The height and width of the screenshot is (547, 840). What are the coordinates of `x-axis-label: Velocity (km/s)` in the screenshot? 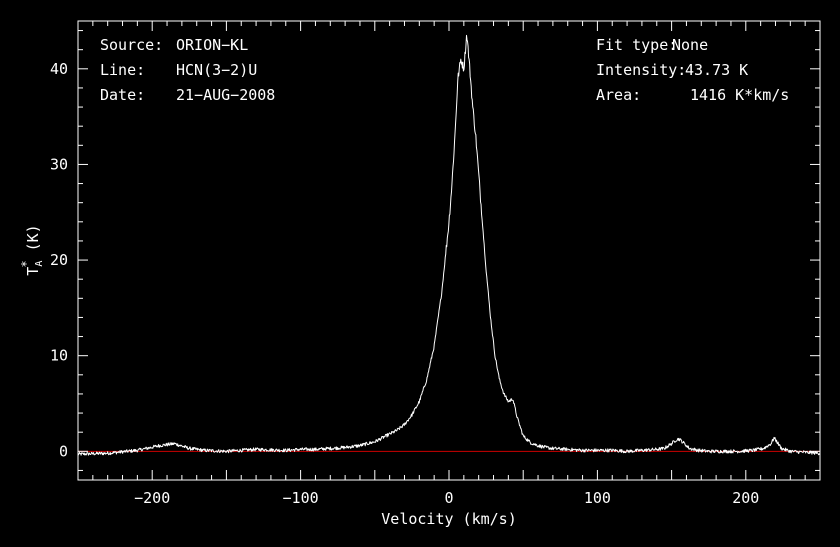 It's located at (448, 519).